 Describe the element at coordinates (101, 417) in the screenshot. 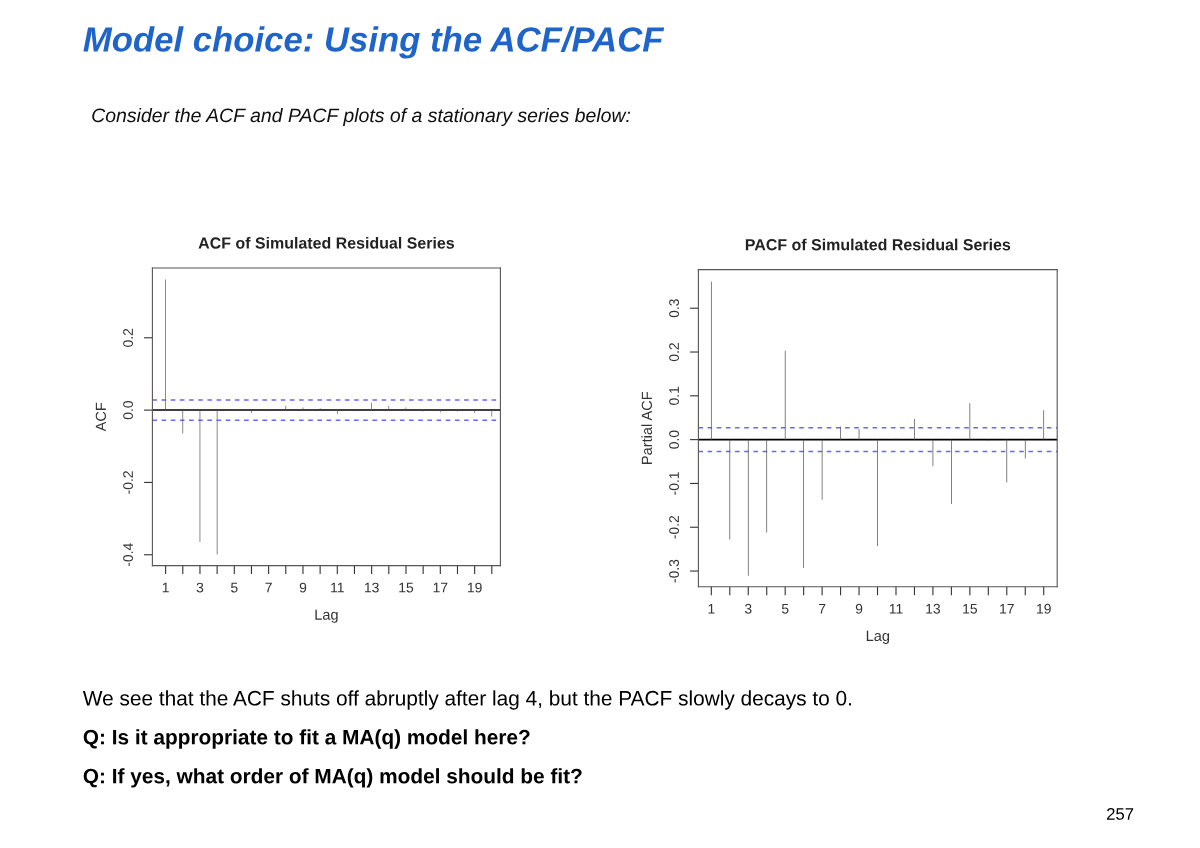

I see `y-axis-title: ACF` at that location.